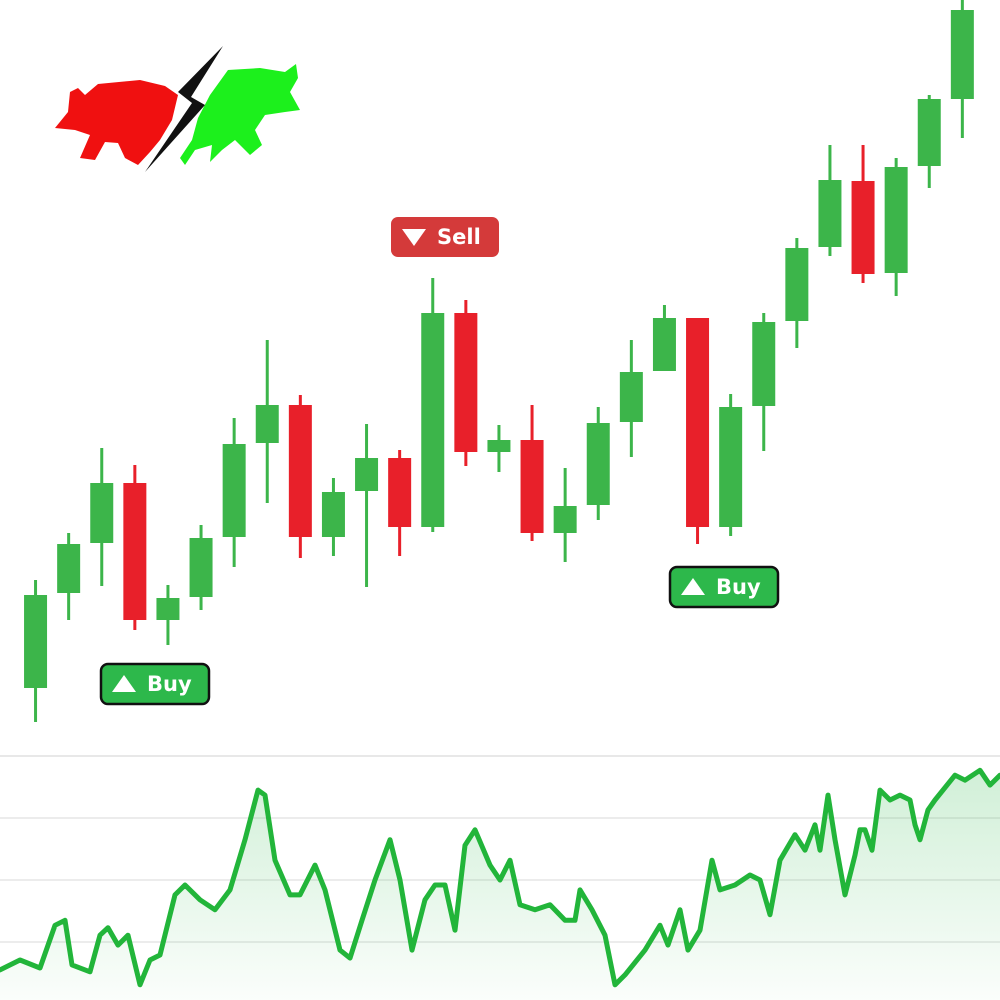  I want to click on bear-icon, so click(116, 122).